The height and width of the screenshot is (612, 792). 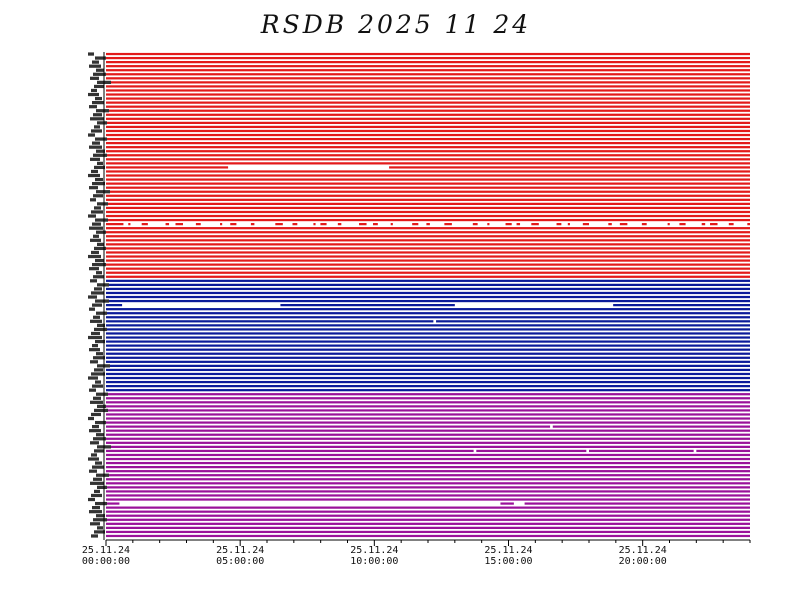 What do you see at coordinates (508, 561) in the screenshot?
I see `x-tick-label-time: 15:00:00` at bounding box center [508, 561].